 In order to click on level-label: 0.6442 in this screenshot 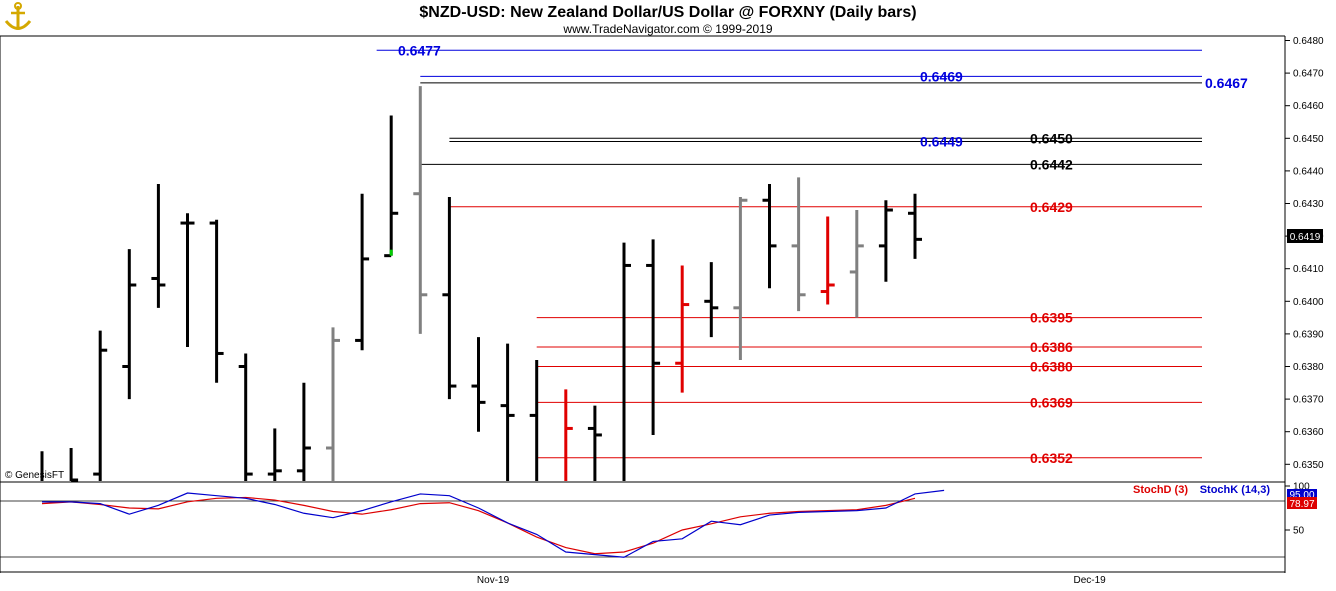, I will do `click(1051, 164)`.